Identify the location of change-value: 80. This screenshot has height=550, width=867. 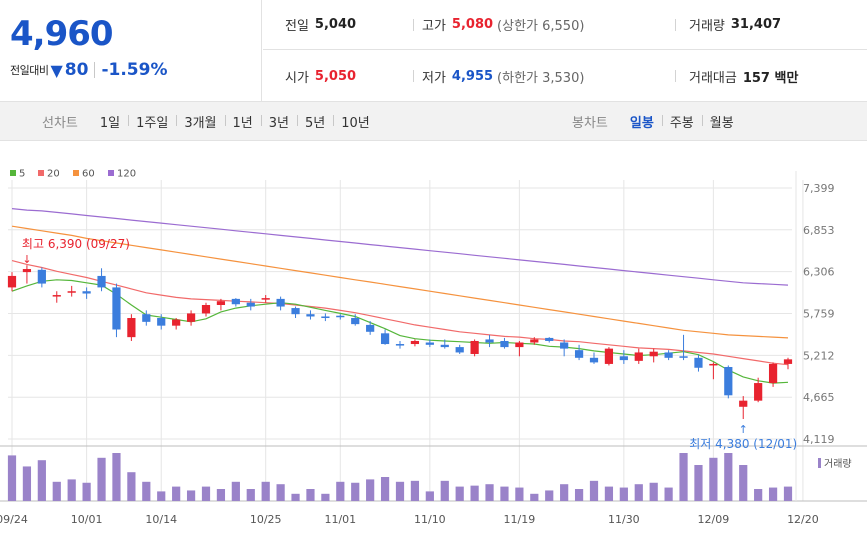
(76, 70).